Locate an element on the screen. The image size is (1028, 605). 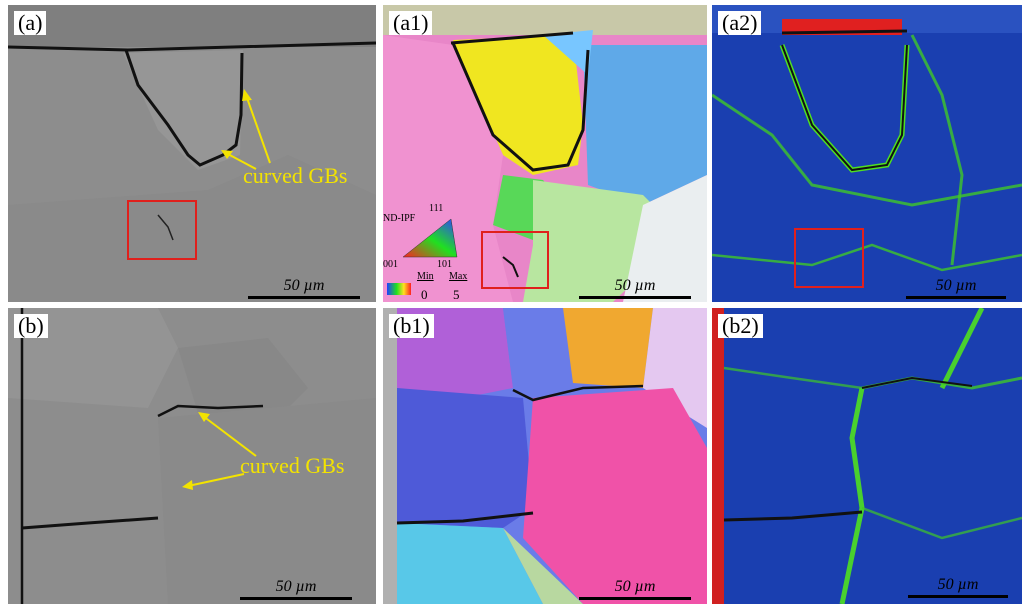
legend-max-value: 5 is located at coordinates (456, 294).